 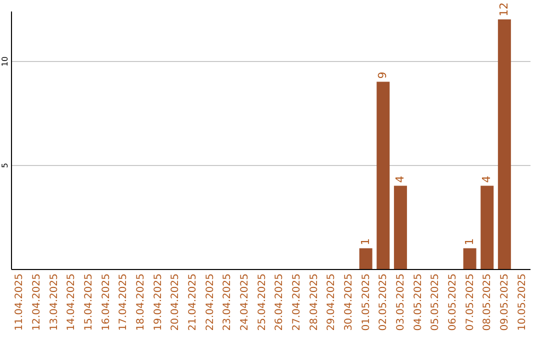 I want to click on x-tick-label: 09.05.2025, so click(x=504, y=302).